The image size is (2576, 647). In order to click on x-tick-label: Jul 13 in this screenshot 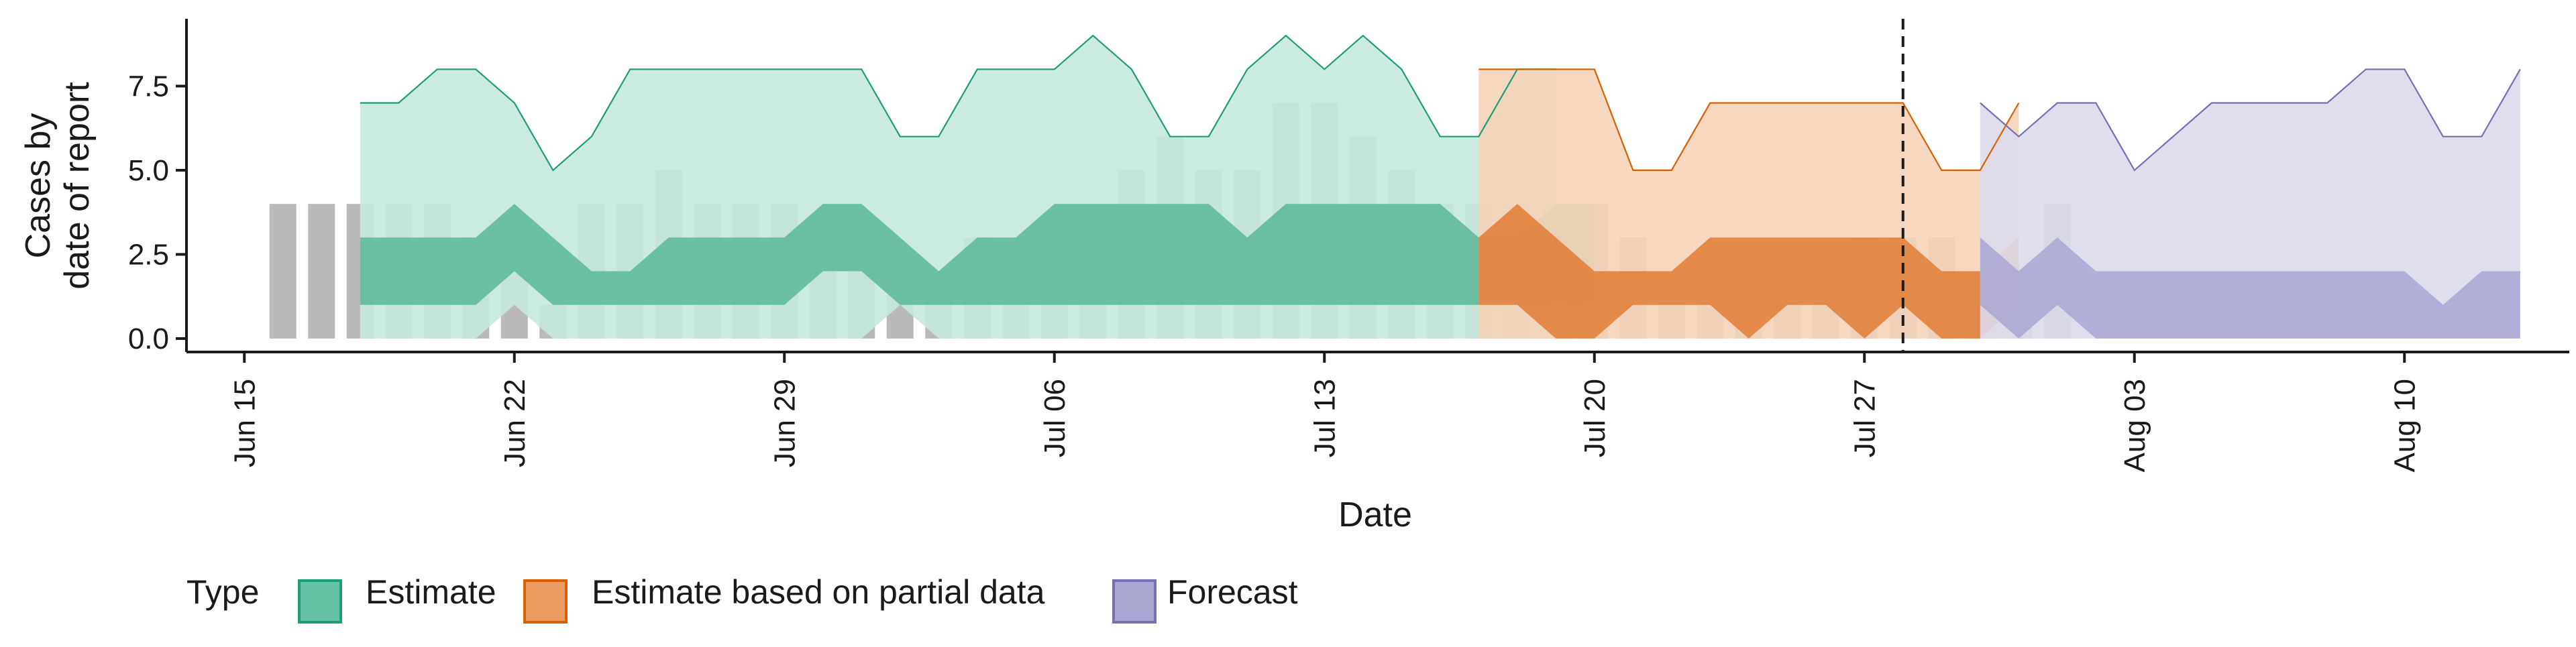, I will do `click(1324, 418)`.